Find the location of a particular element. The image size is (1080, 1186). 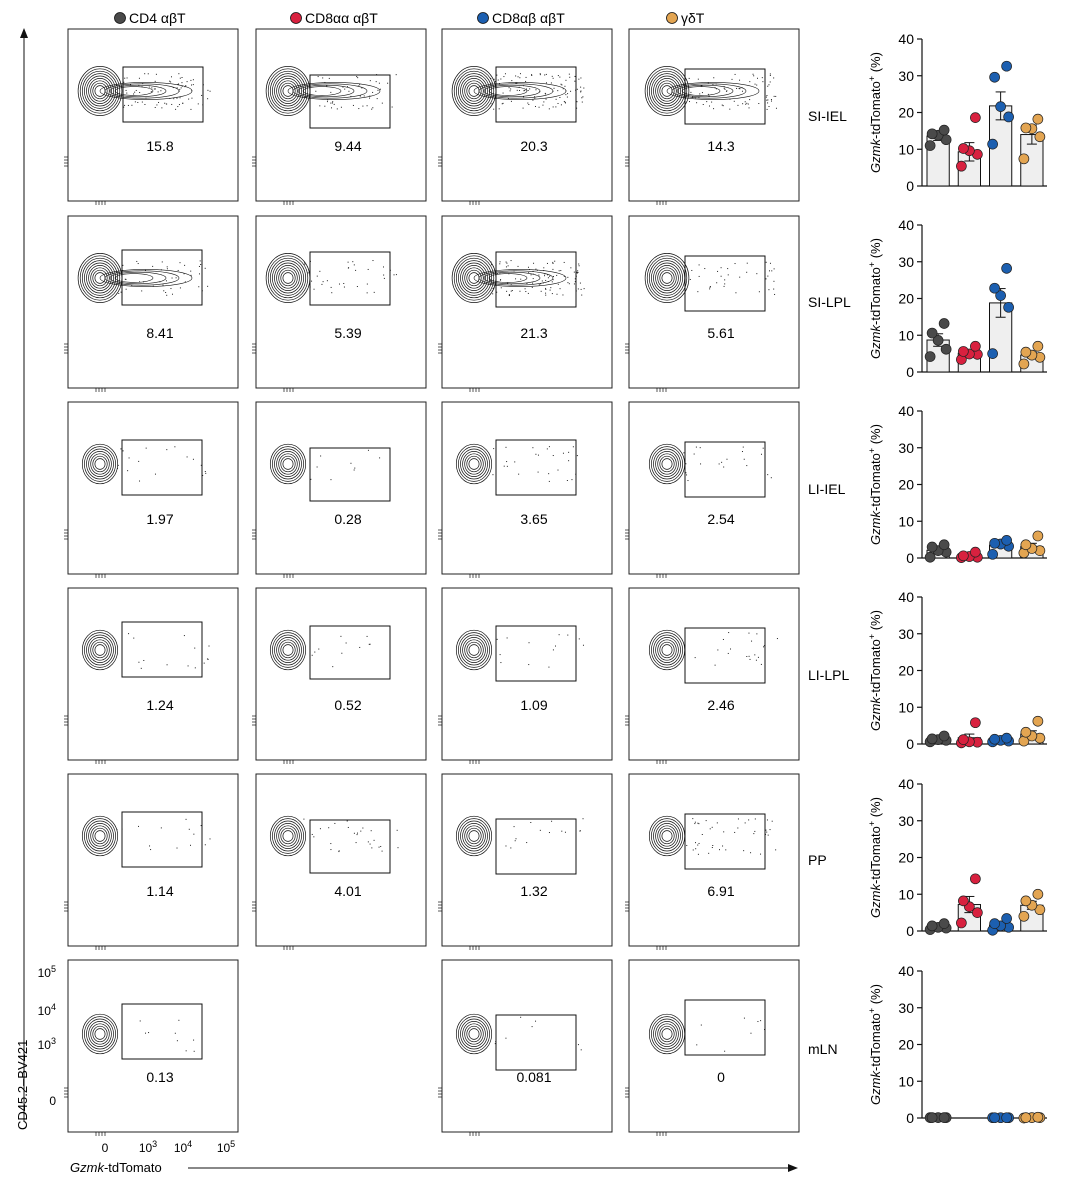

y-tick-label: 0 is located at coordinates (910, 558).